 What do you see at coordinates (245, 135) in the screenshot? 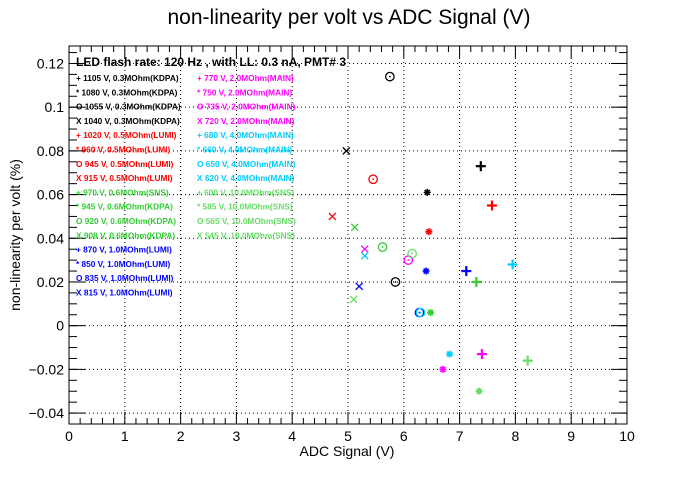
I see `legend-entry: + 680 V, 4.0MOhm(MAIN)` at bounding box center [245, 135].